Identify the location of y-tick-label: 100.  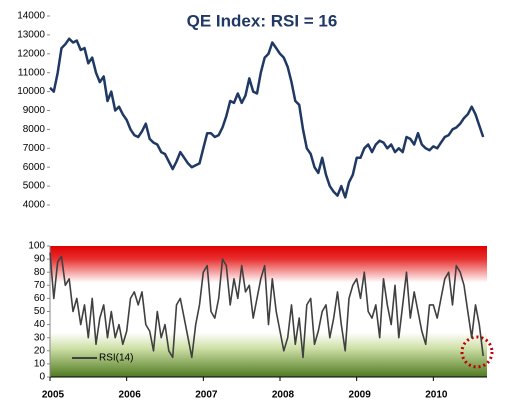
(36, 246).